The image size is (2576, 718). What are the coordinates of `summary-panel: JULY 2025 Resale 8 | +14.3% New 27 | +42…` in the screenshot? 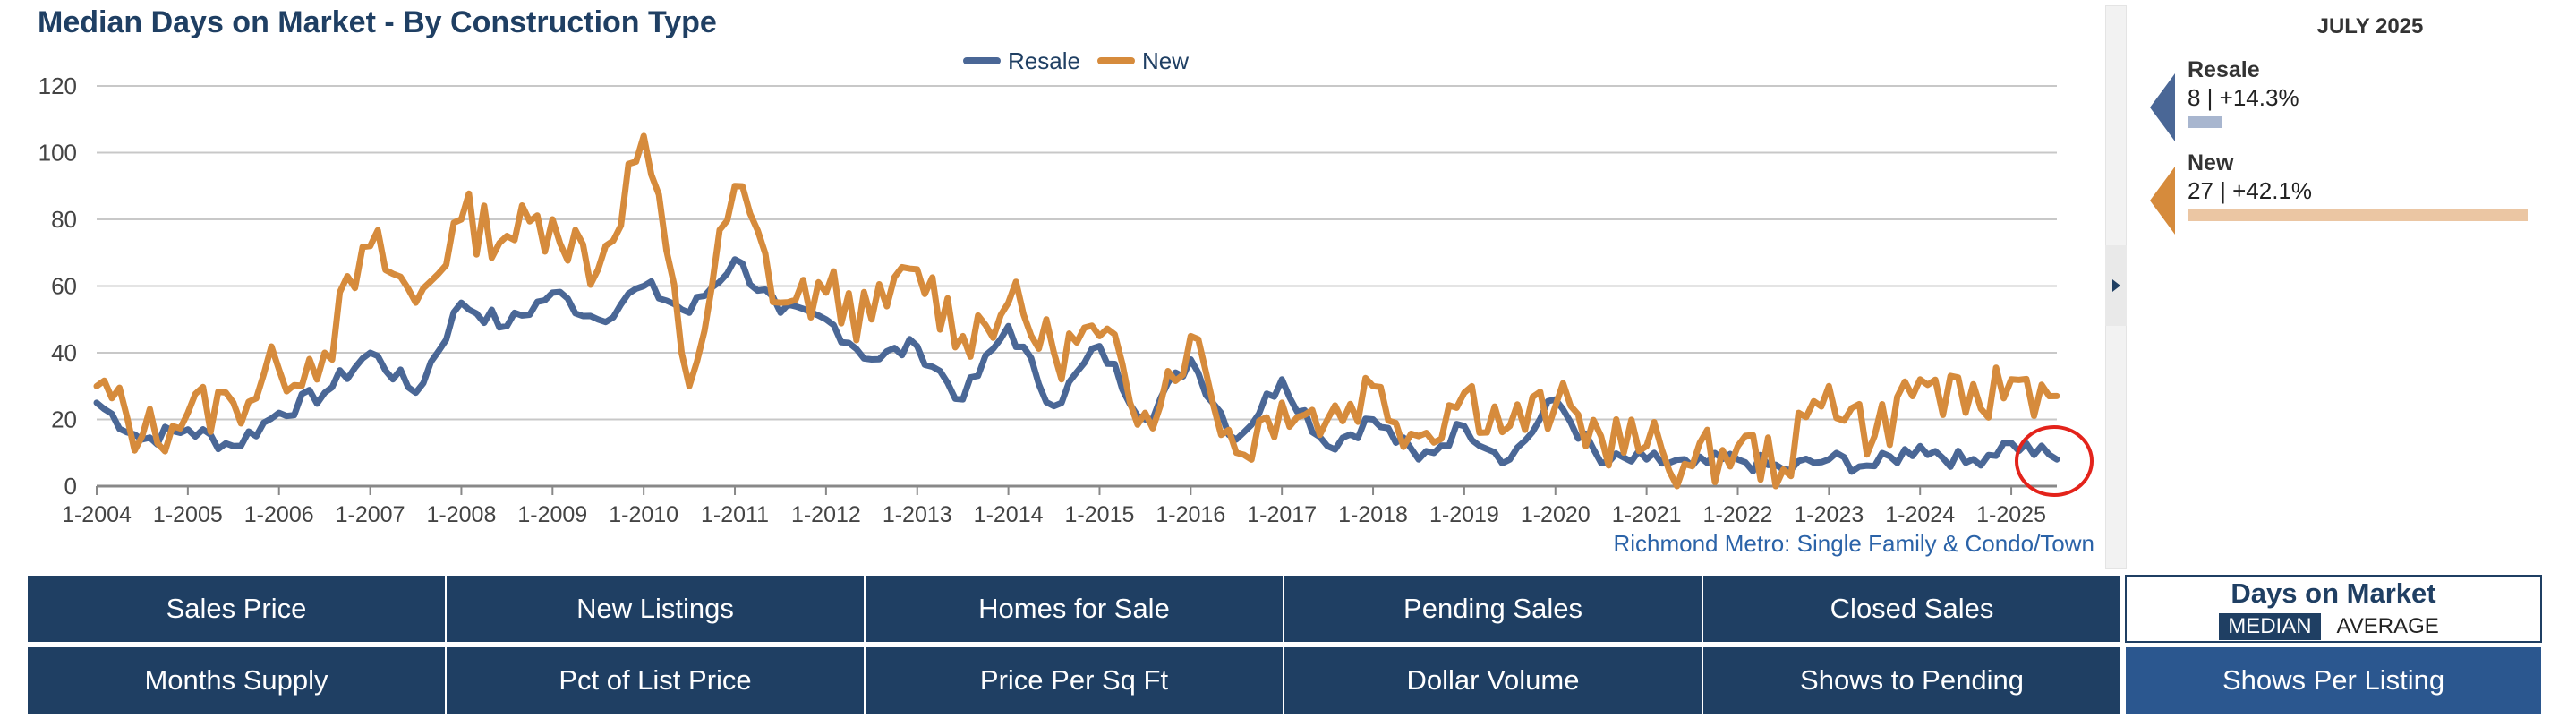 It's located at (2356, 282).